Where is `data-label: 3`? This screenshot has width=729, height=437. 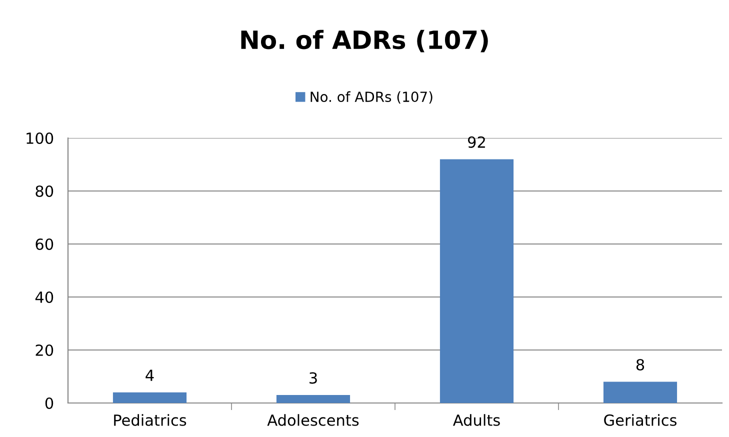
data-label: 3 is located at coordinates (313, 378).